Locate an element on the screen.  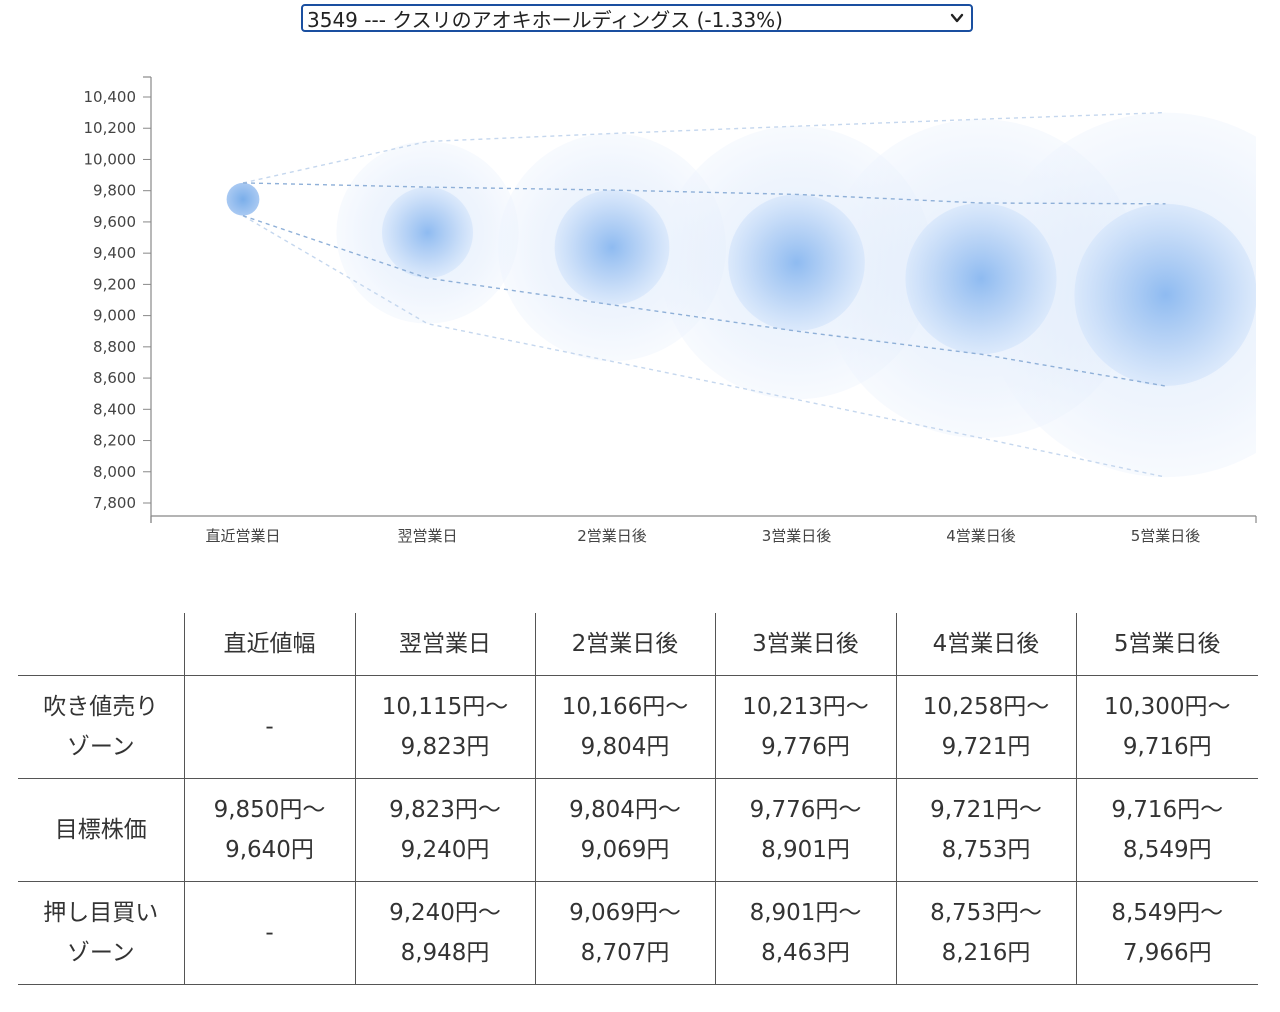
table-cell: 9,823円〜 9,240円 is located at coordinates (445, 830).